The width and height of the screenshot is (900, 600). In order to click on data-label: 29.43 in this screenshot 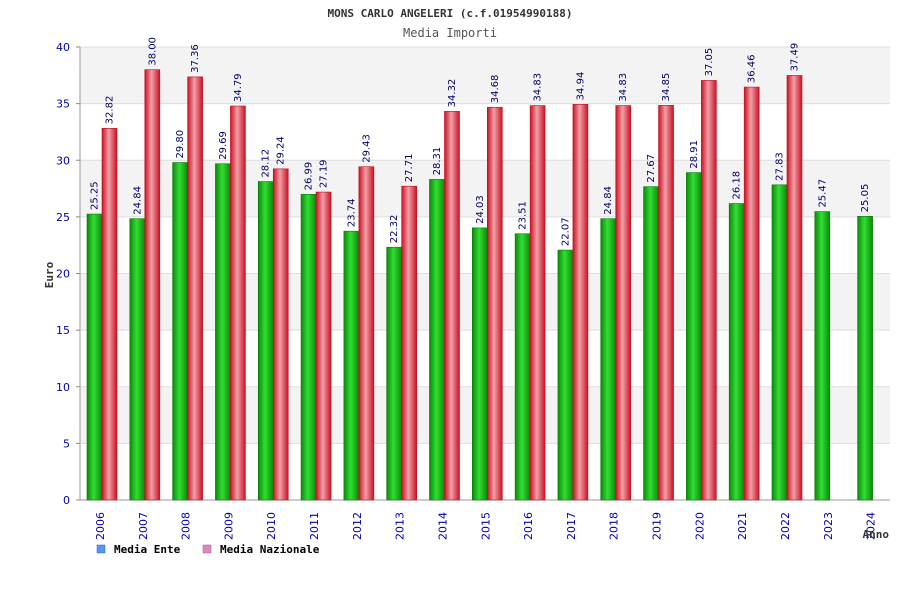, I will do `click(366, 148)`.